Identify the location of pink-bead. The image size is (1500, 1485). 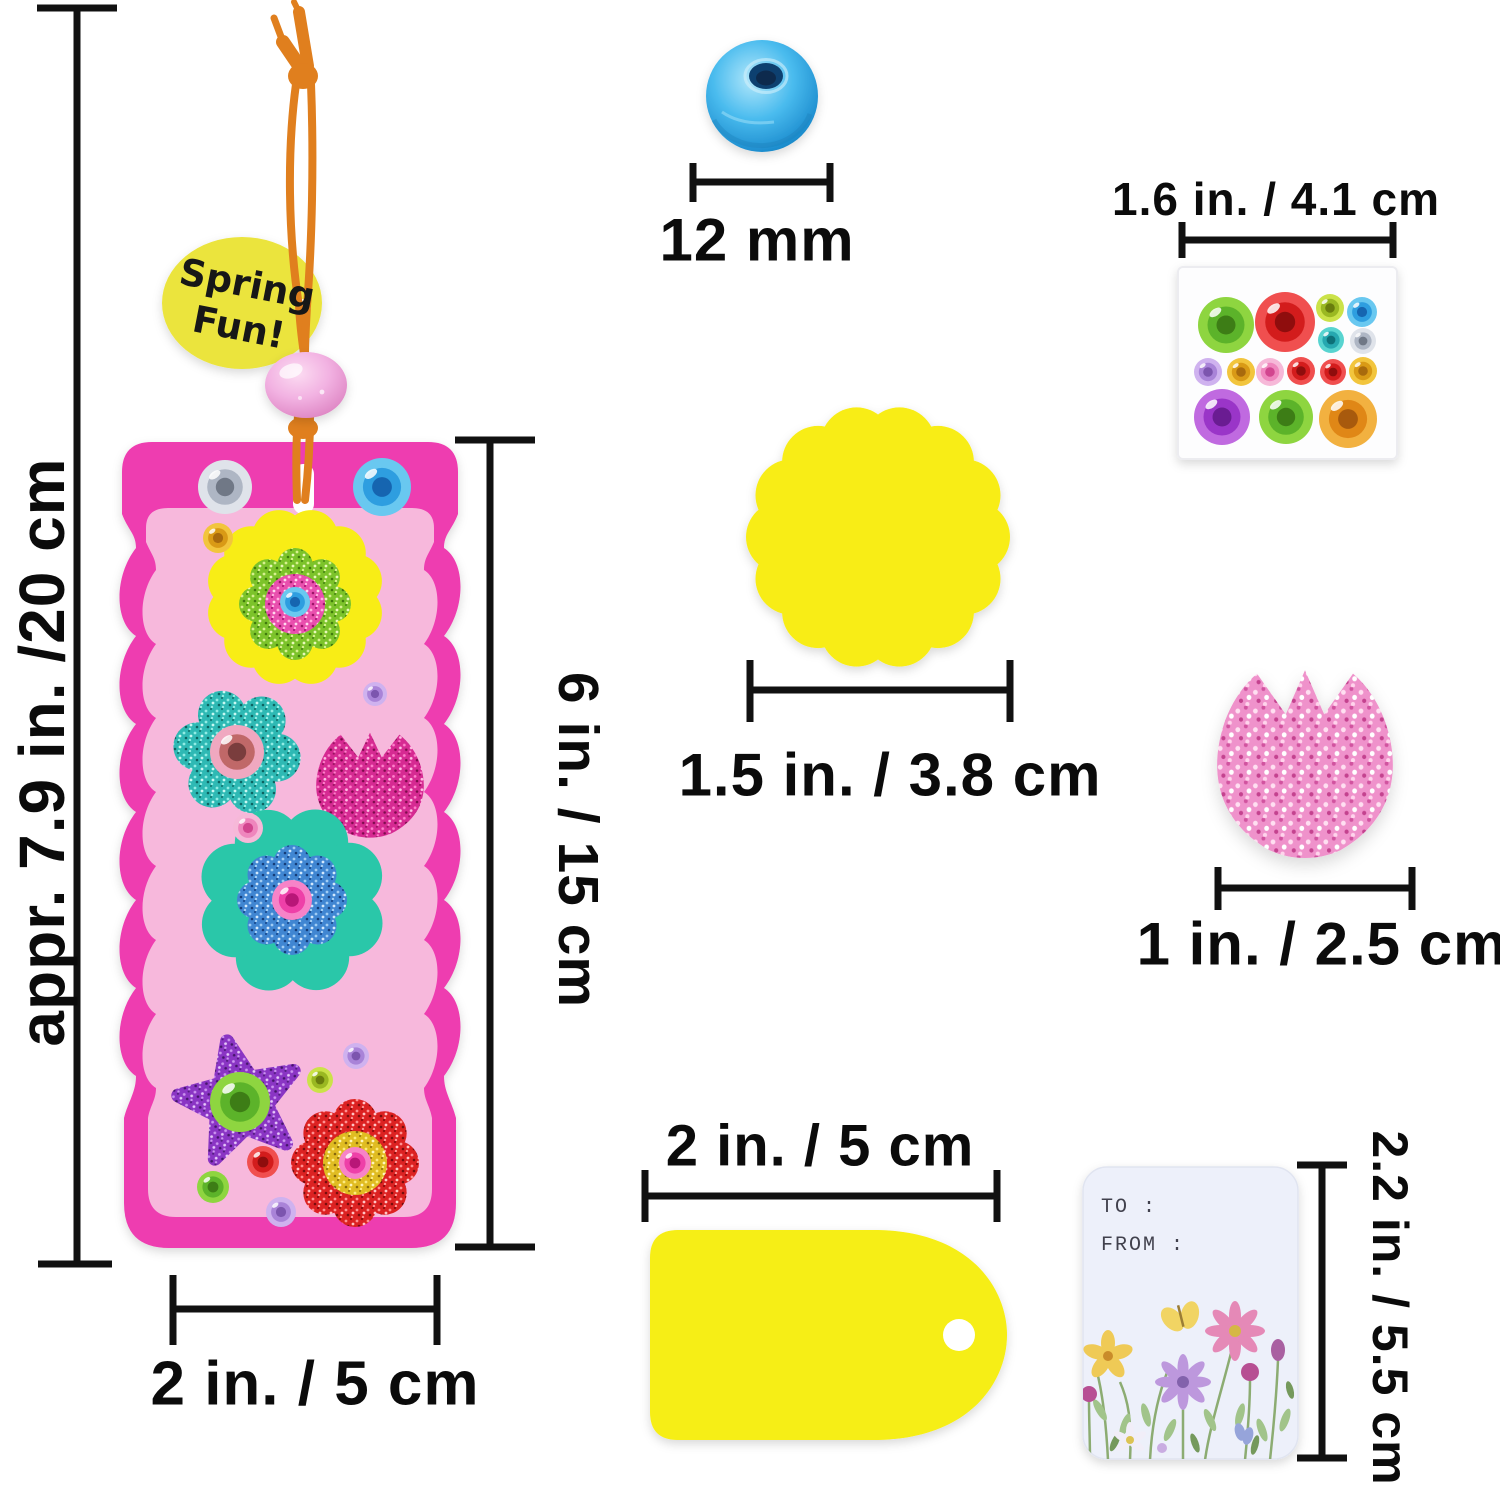
(306, 385).